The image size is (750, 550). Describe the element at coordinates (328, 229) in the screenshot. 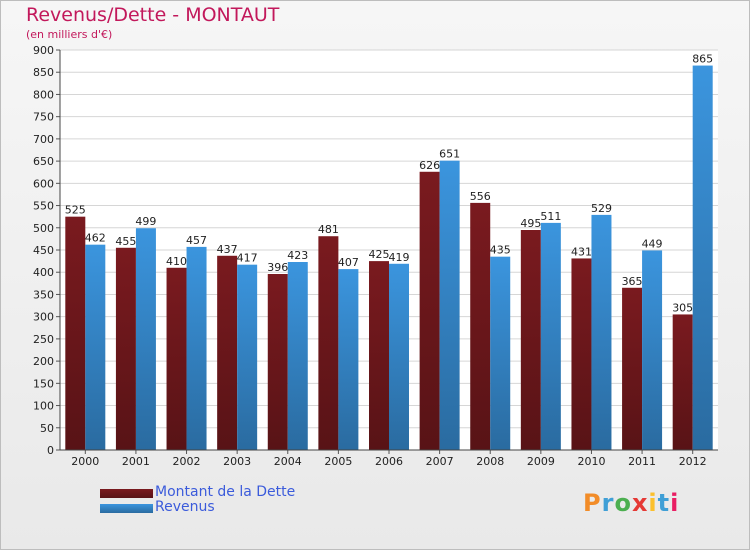

I see `data-label-dette: 481` at that location.